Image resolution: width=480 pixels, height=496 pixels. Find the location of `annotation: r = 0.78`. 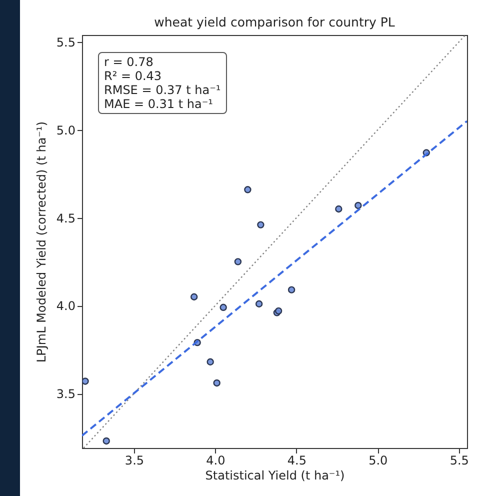

annotation: r = 0.78 is located at coordinates (129, 62).